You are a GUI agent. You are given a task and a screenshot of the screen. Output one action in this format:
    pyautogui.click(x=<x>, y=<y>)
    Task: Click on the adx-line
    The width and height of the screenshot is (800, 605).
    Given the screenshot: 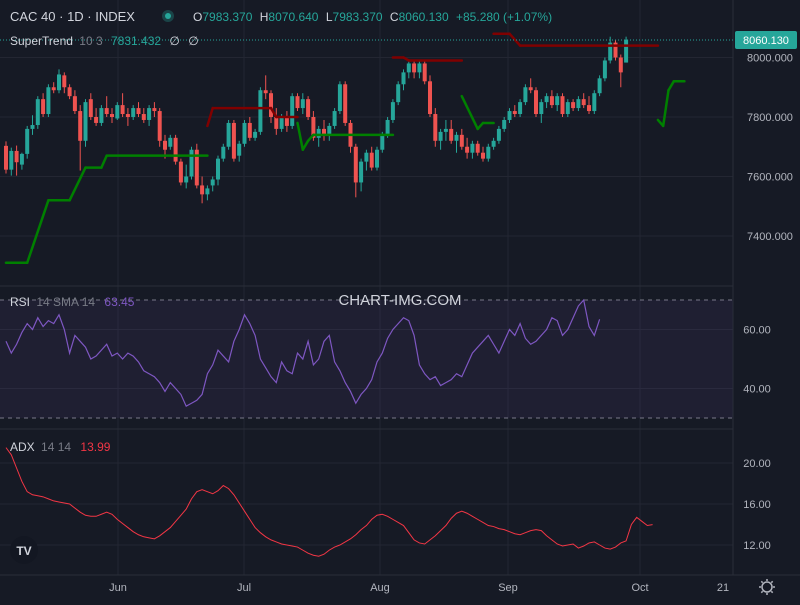 What is the action you would take?
    pyautogui.click(x=329, y=502)
    